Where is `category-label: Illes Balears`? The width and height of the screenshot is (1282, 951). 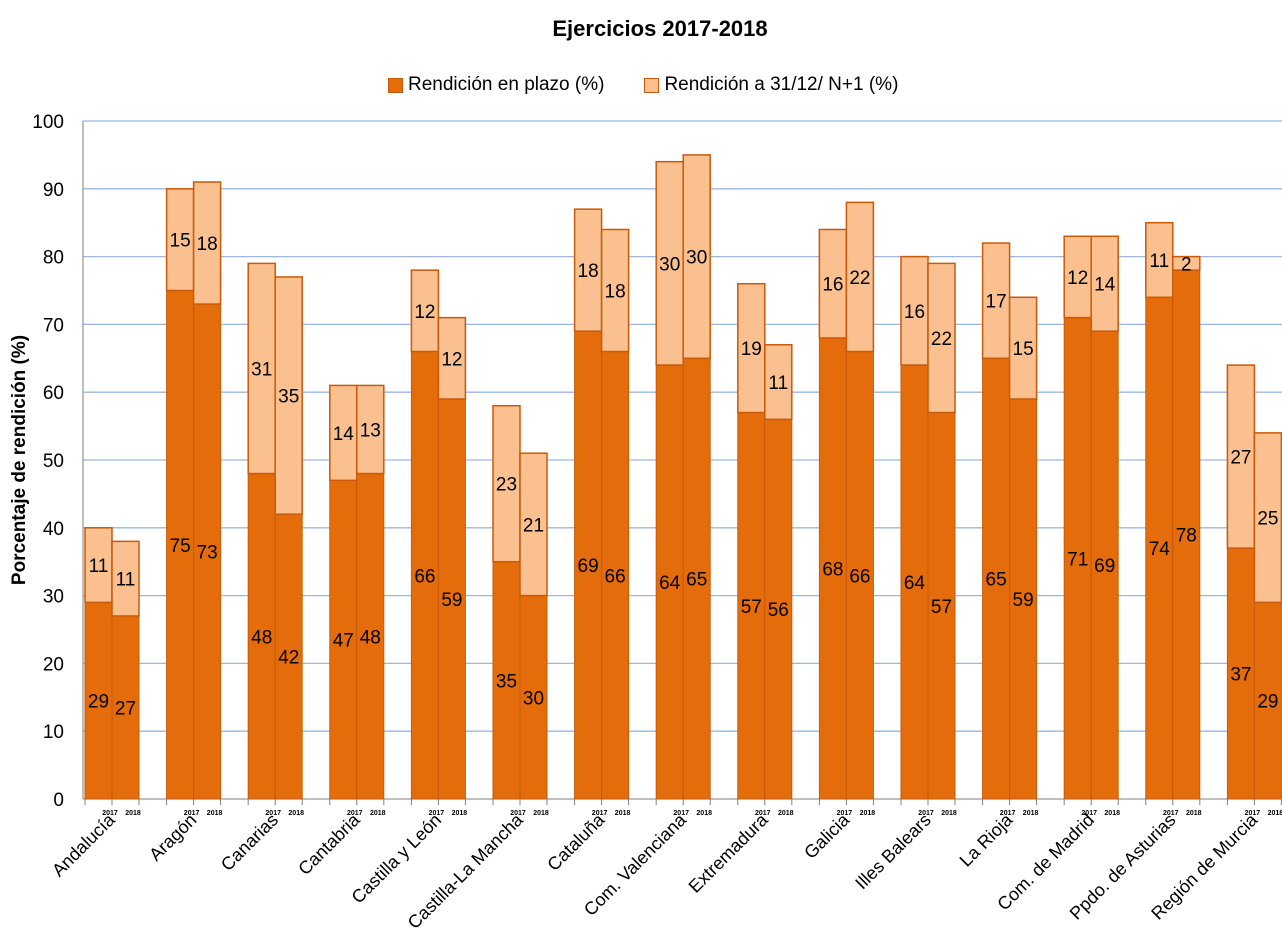 category-label: Illes Balears is located at coordinates (892, 851).